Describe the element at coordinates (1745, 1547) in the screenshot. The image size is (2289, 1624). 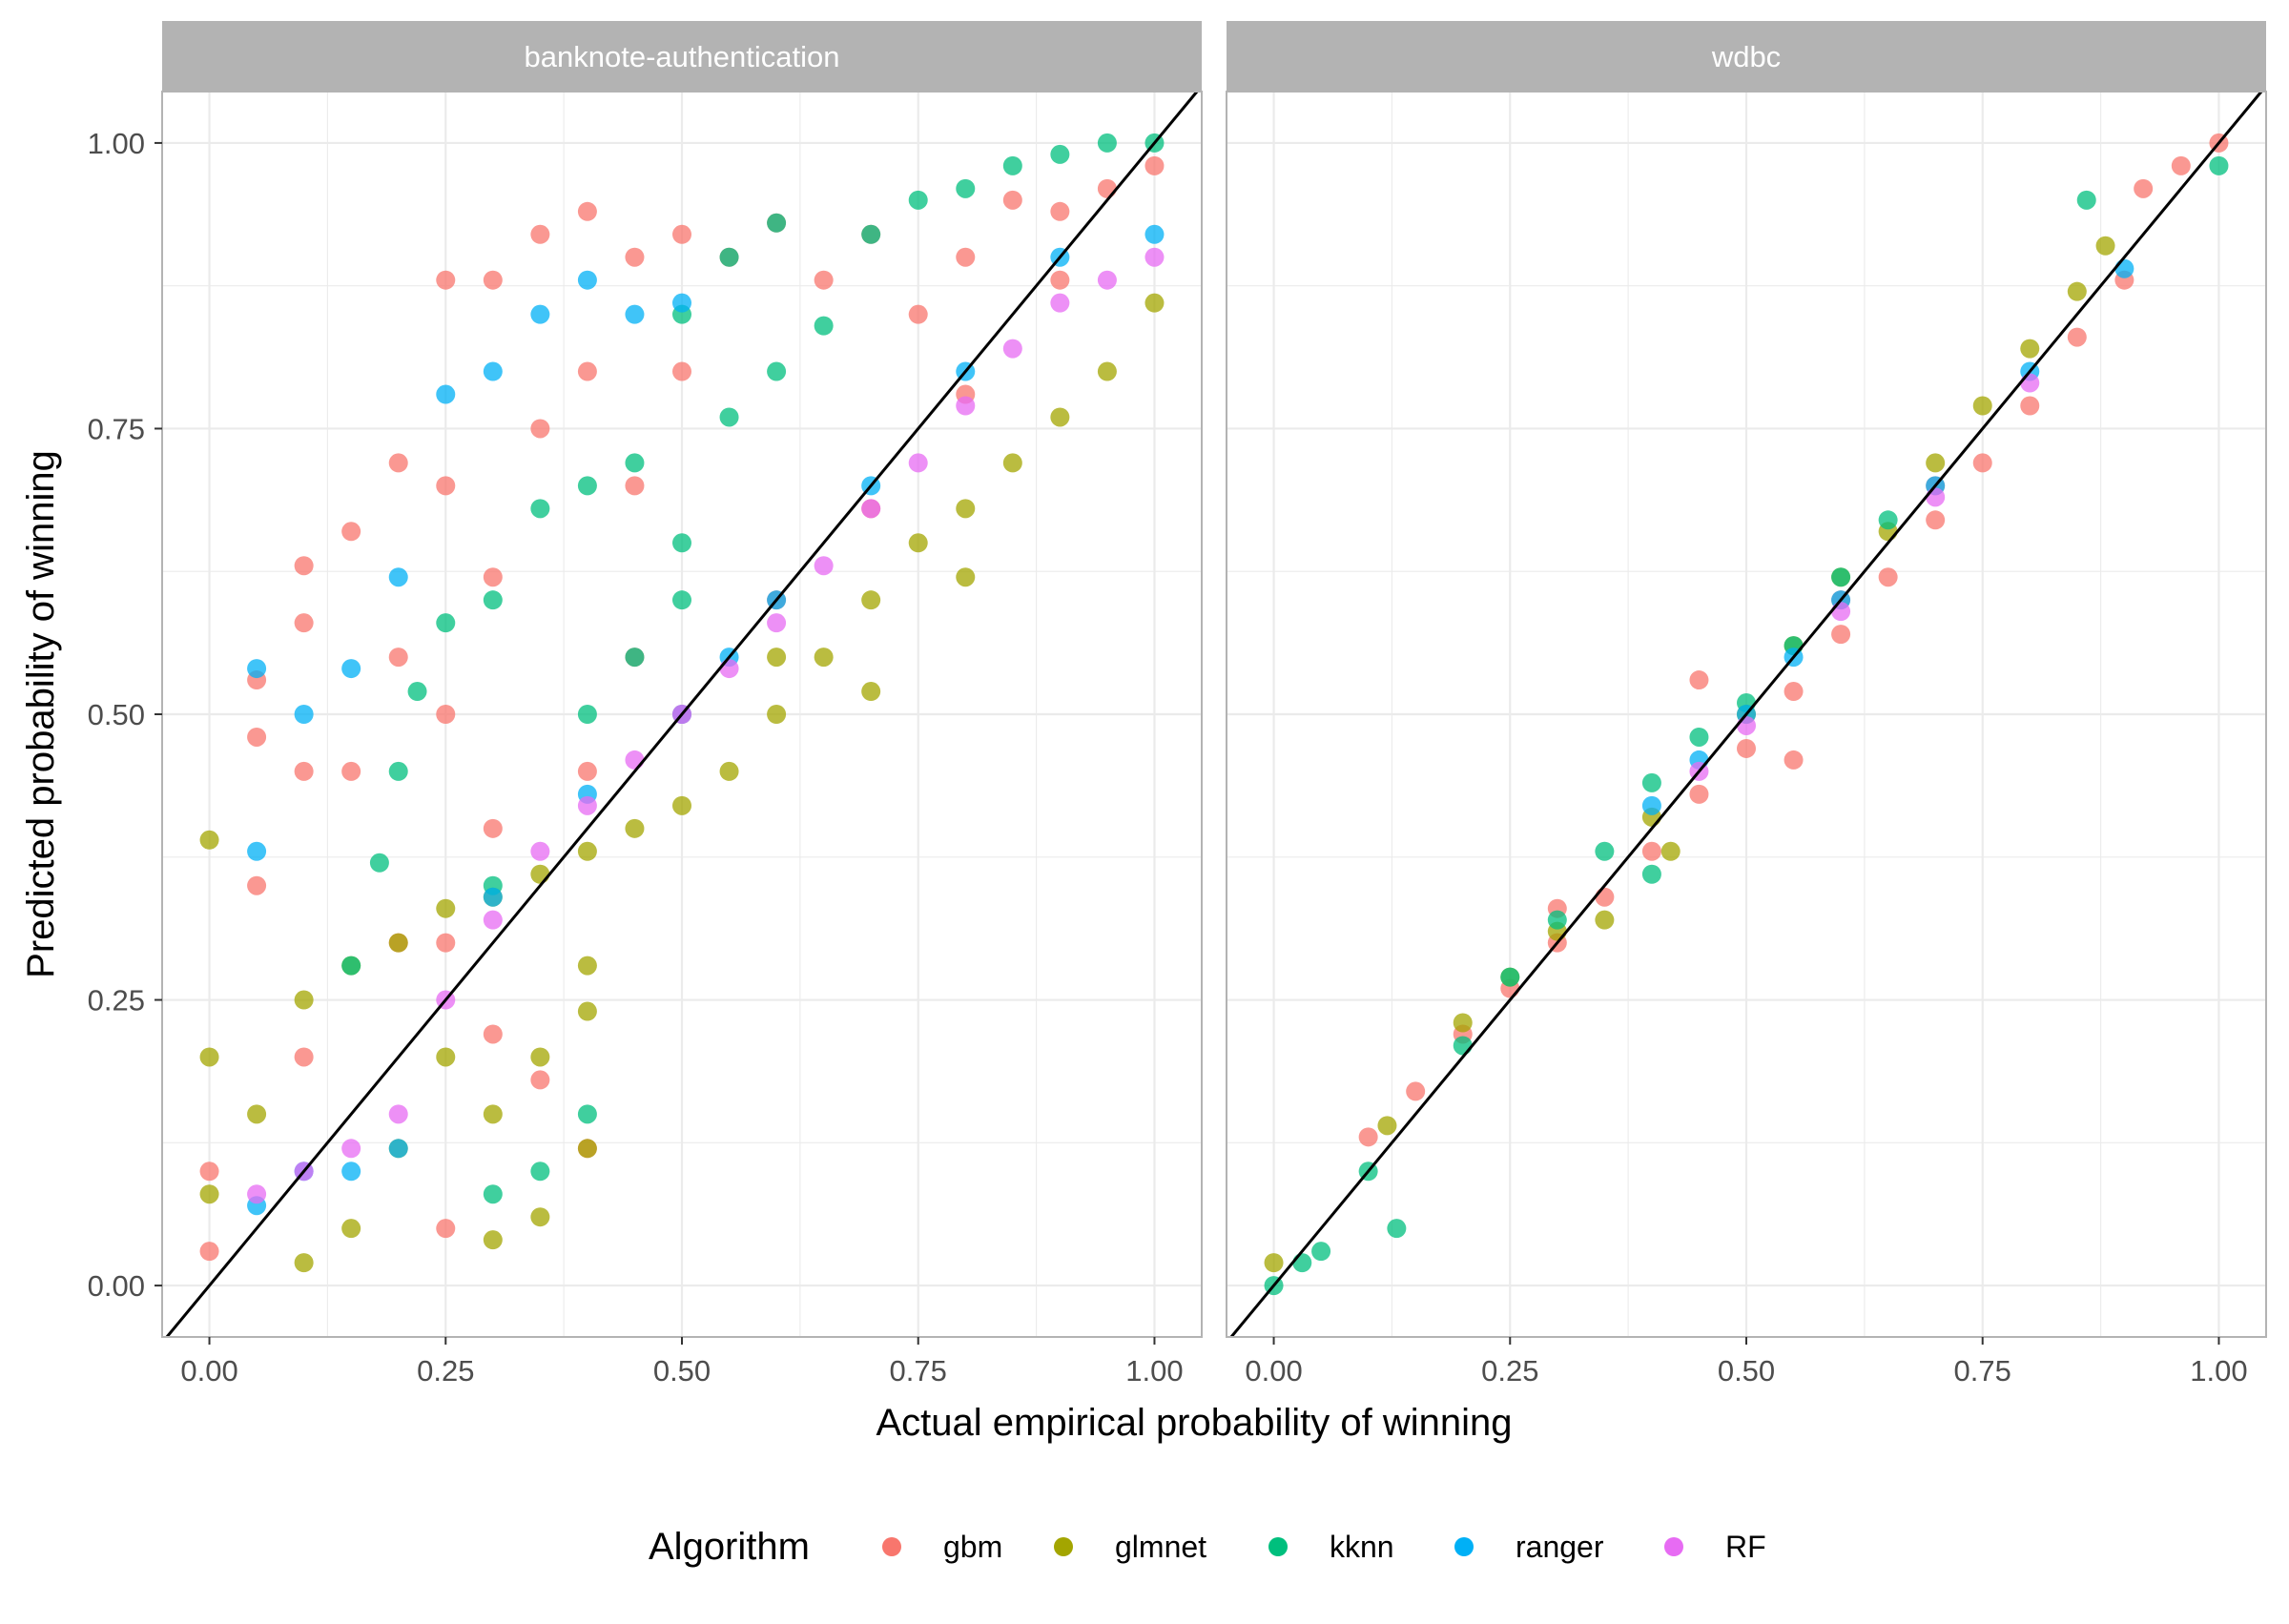
I see `legend-label: RF` at that location.